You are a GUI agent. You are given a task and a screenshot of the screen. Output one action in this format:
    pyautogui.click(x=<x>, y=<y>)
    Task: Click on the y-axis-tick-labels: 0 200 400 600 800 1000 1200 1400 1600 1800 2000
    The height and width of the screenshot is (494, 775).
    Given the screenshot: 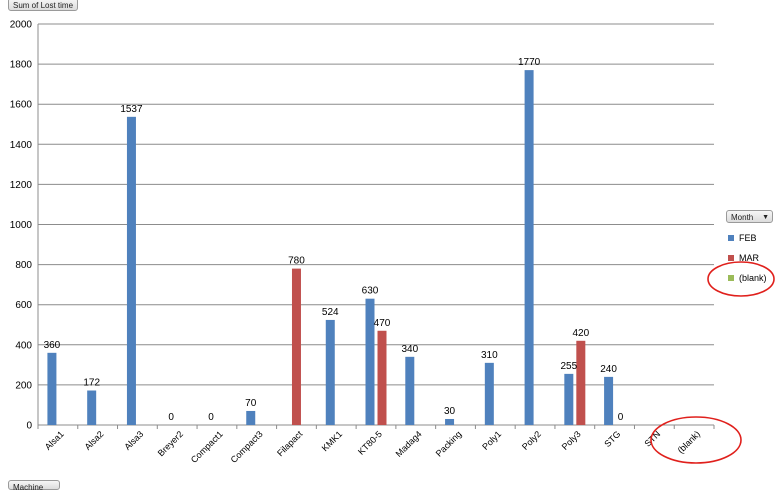 What is the action you would take?
    pyautogui.click(x=21, y=226)
    